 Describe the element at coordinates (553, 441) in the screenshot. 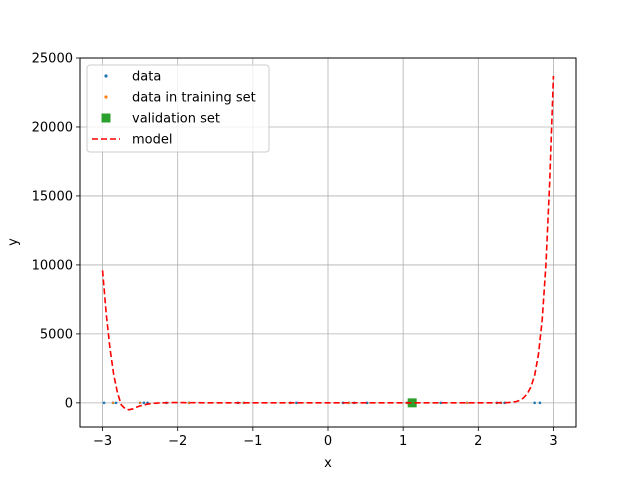

I see `x-tick-label: 3` at that location.